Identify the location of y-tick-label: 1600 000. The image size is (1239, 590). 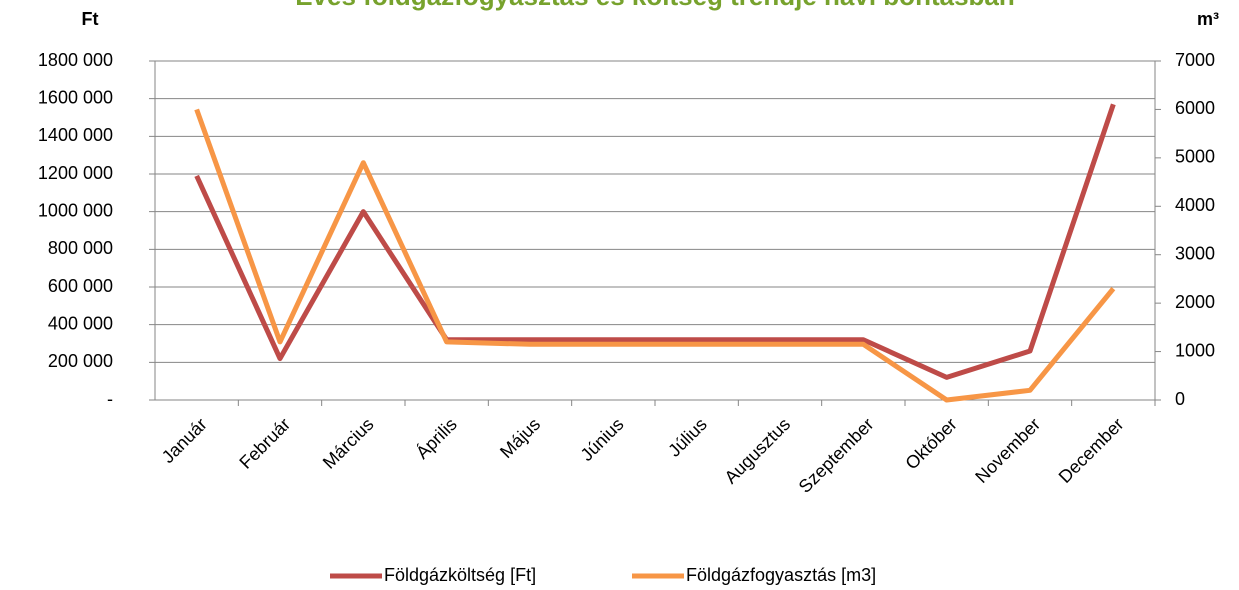
(75, 97).